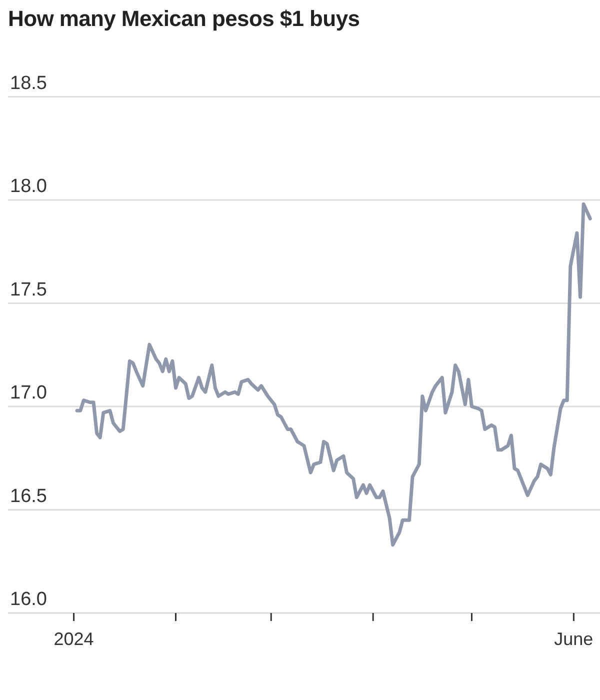 This screenshot has height=700, width=600. I want to click on y-tick-label: 17.5, so click(28, 289).